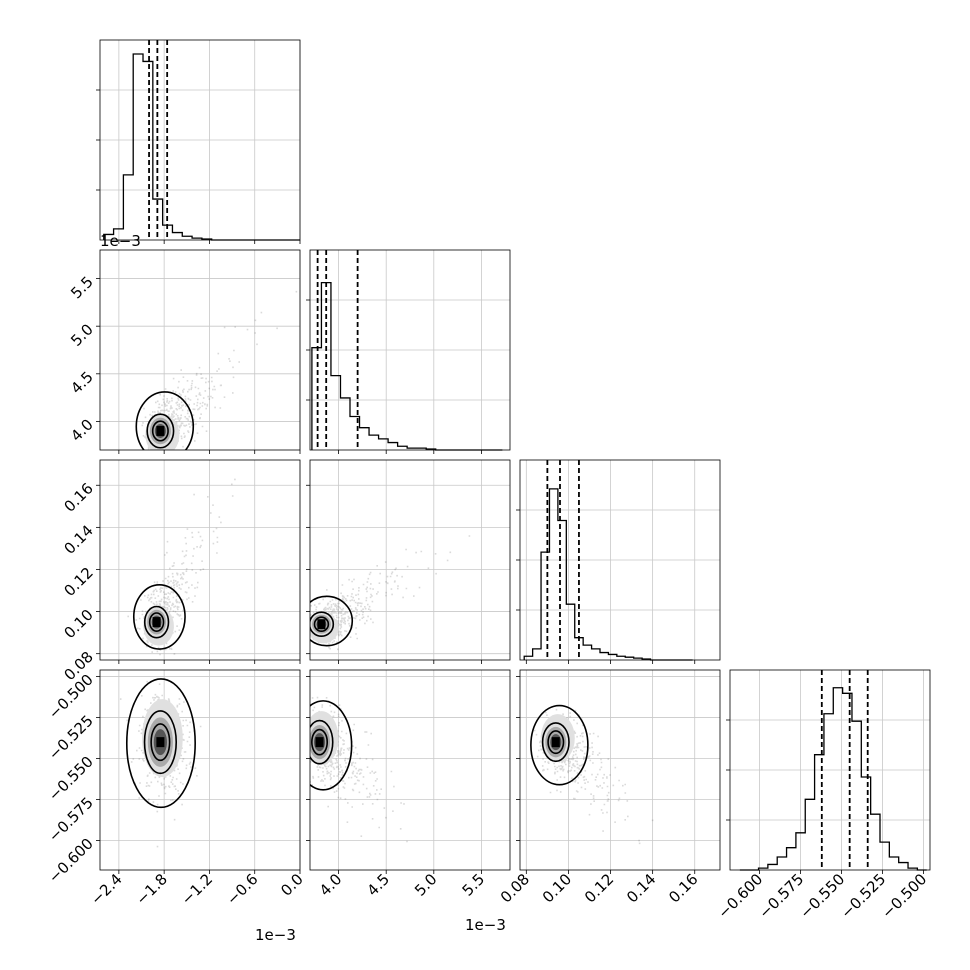 This screenshot has width=970, height=970. Describe the element at coordinates (71, 861) in the screenshot. I see `y-tick-label: −0.600` at that location.